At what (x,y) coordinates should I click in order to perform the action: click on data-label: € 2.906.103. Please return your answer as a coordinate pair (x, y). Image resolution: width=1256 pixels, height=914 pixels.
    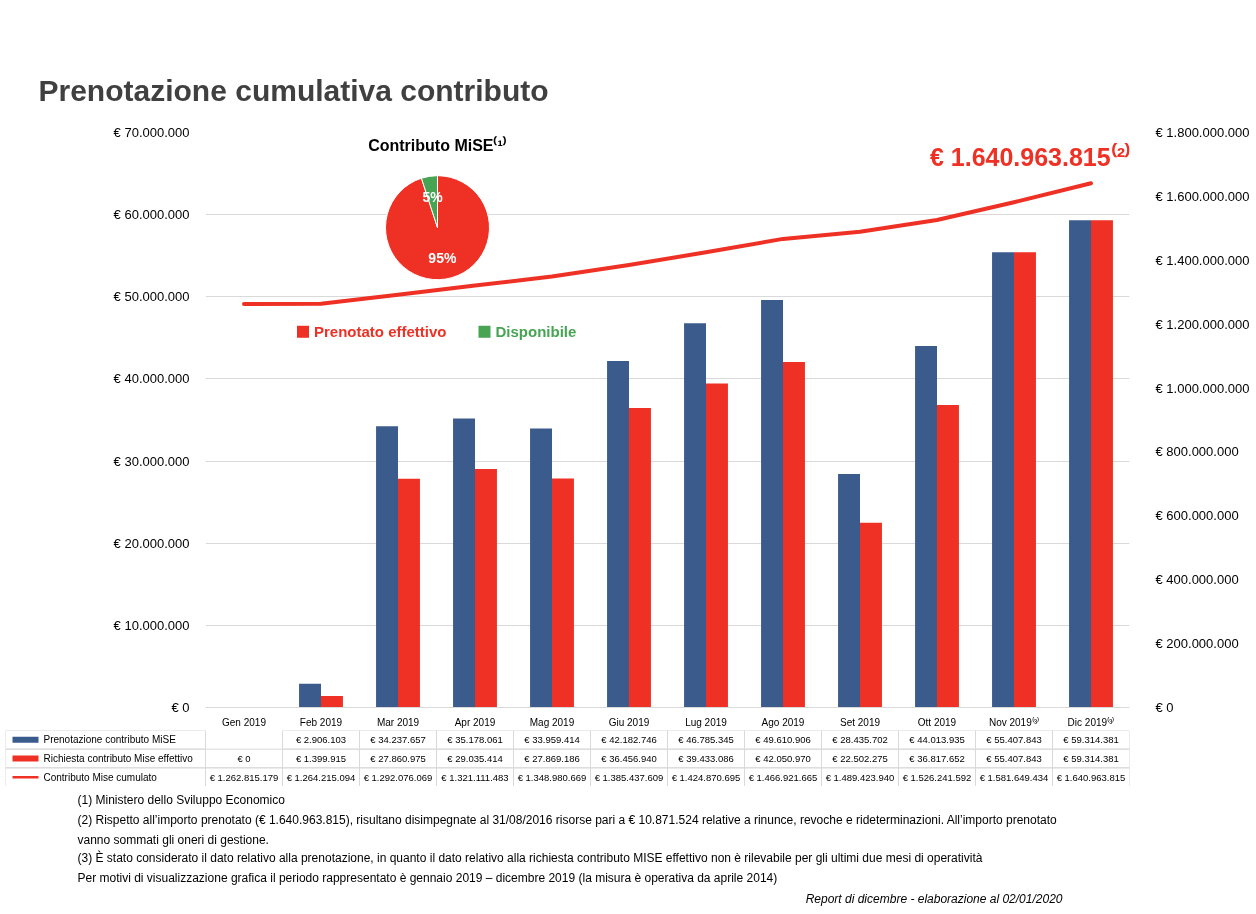
    Looking at the image, I should click on (321, 740).